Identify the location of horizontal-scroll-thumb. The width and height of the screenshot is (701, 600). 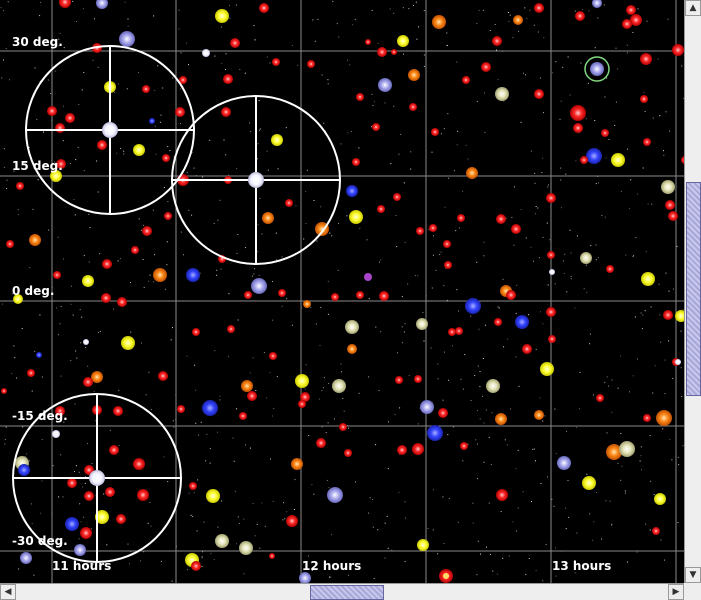
(347, 592).